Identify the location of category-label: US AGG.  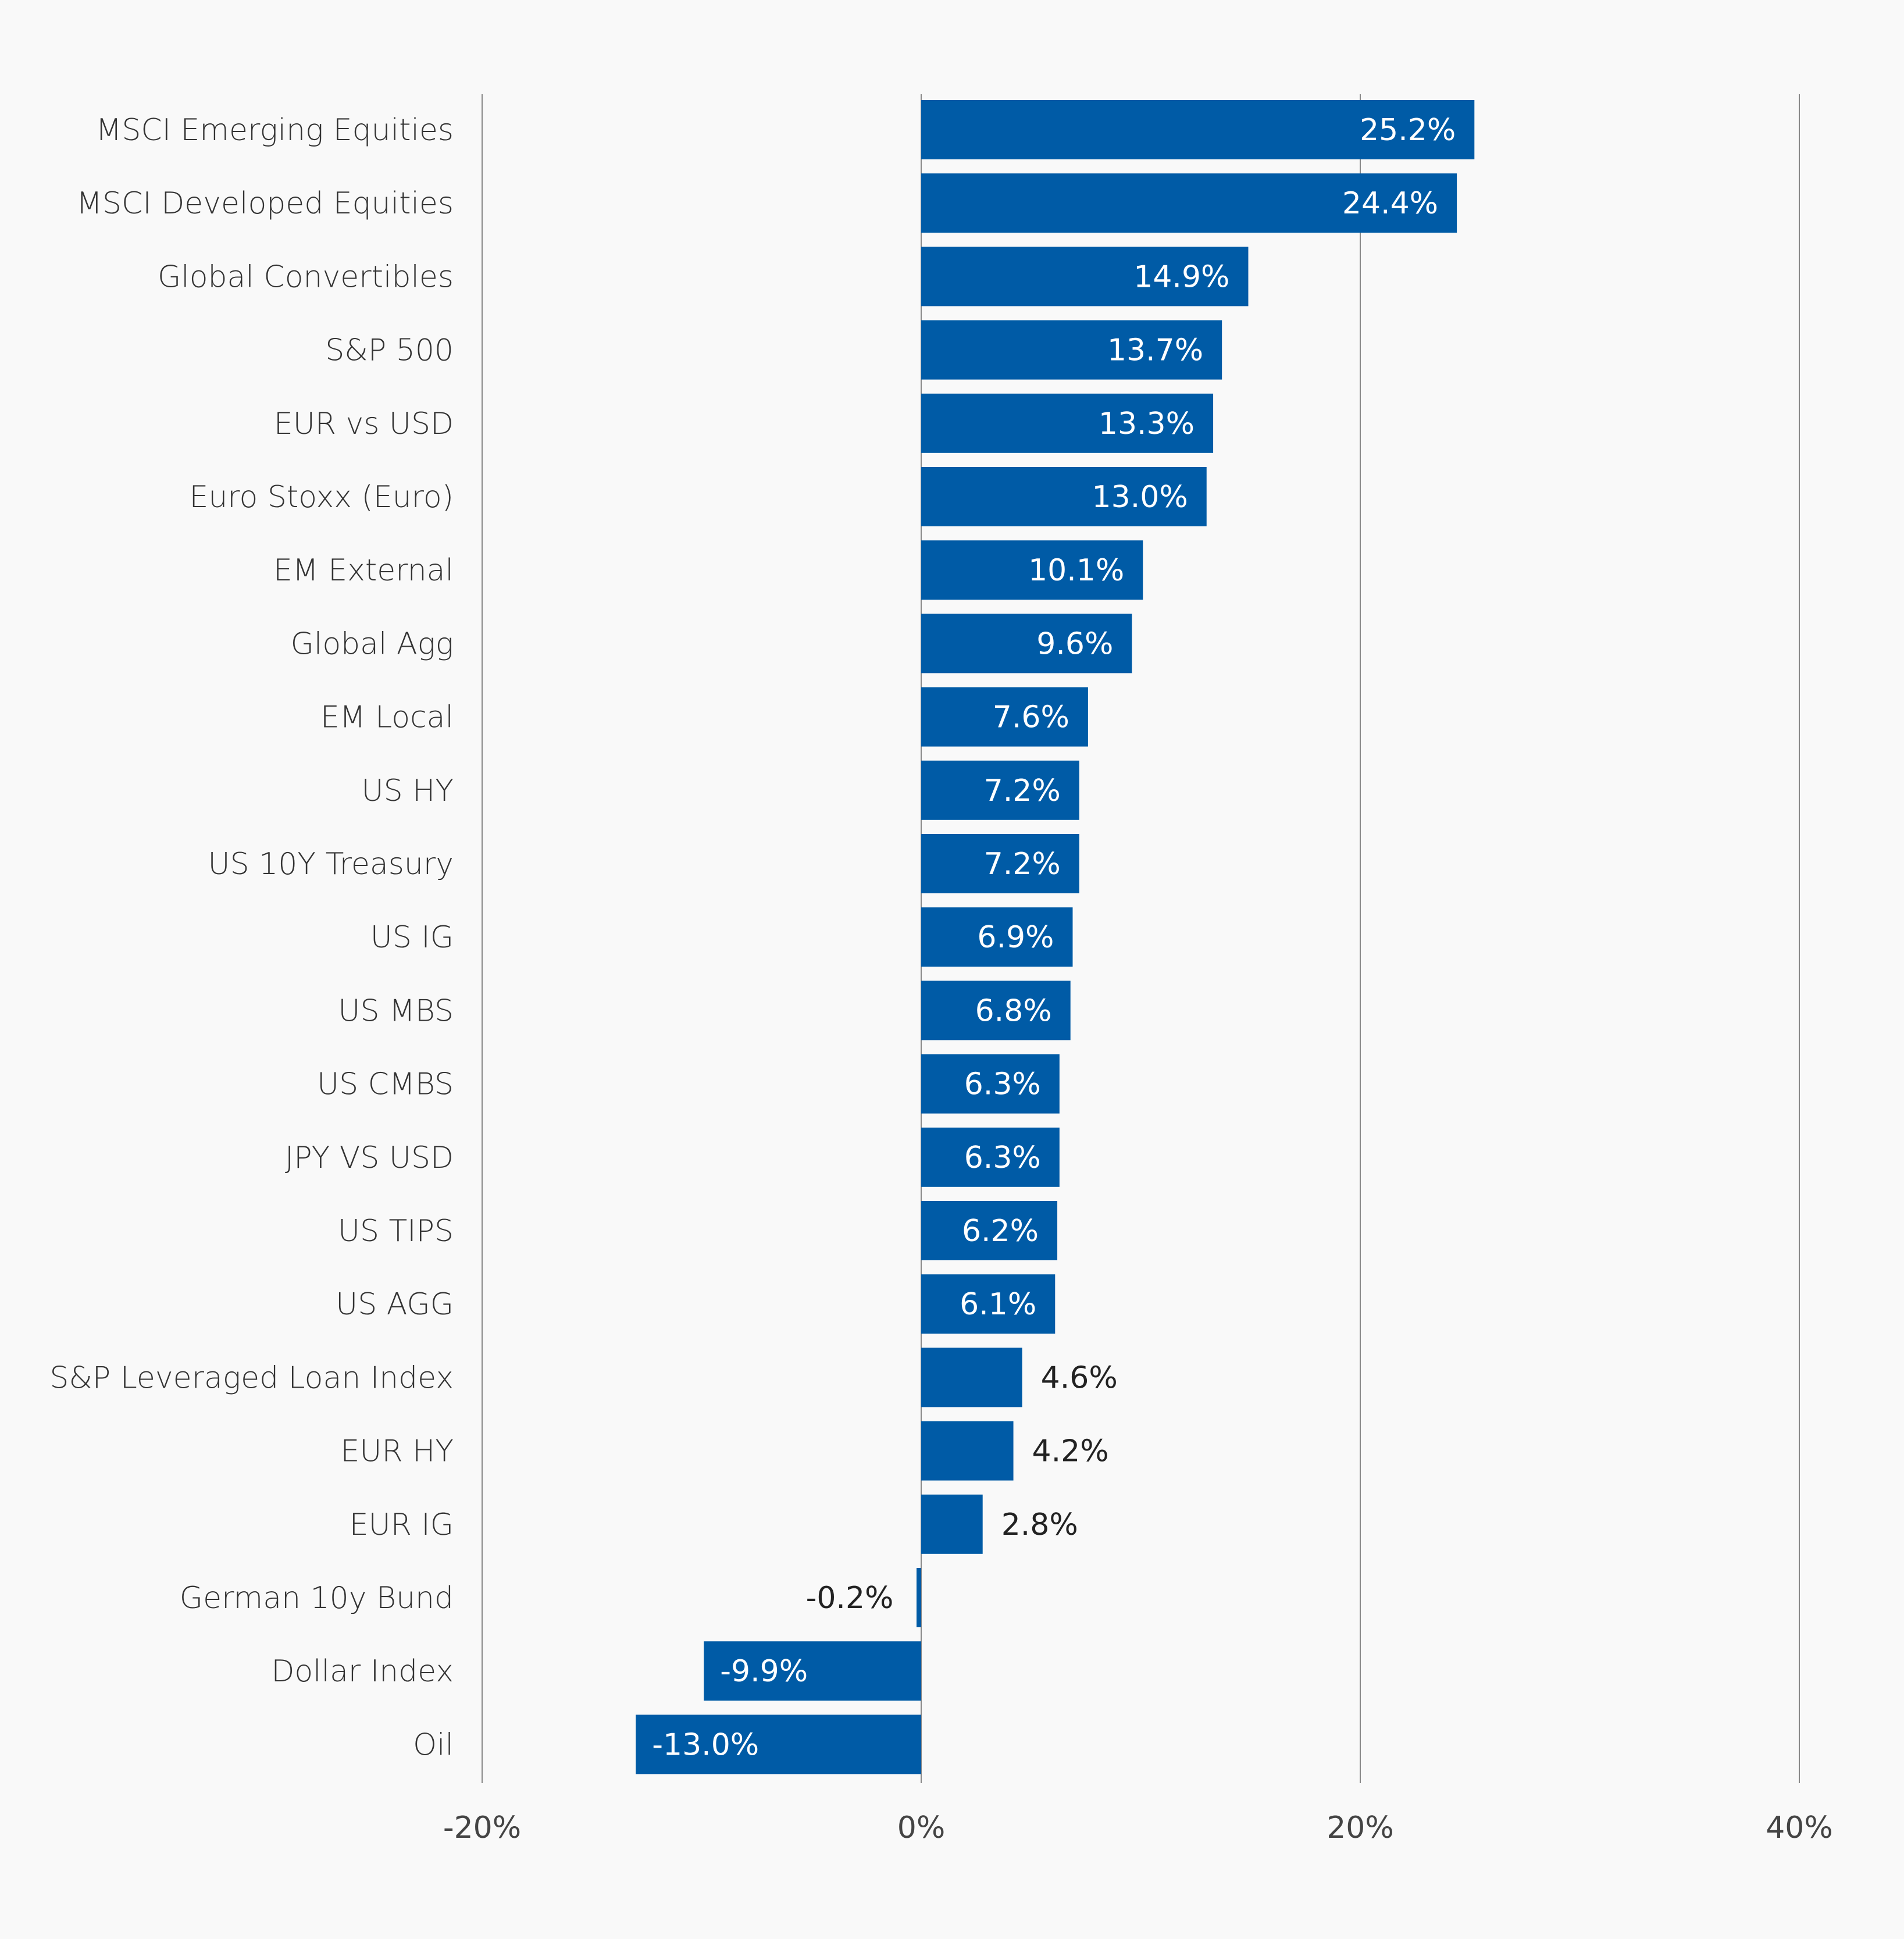
(395, 1304).